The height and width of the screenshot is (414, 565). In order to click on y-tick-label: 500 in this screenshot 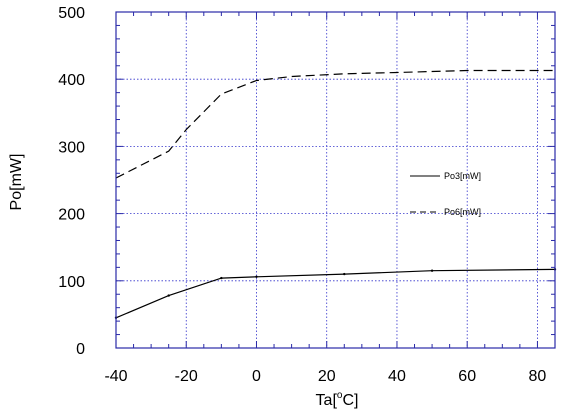, I will do `click(71, 13)`.